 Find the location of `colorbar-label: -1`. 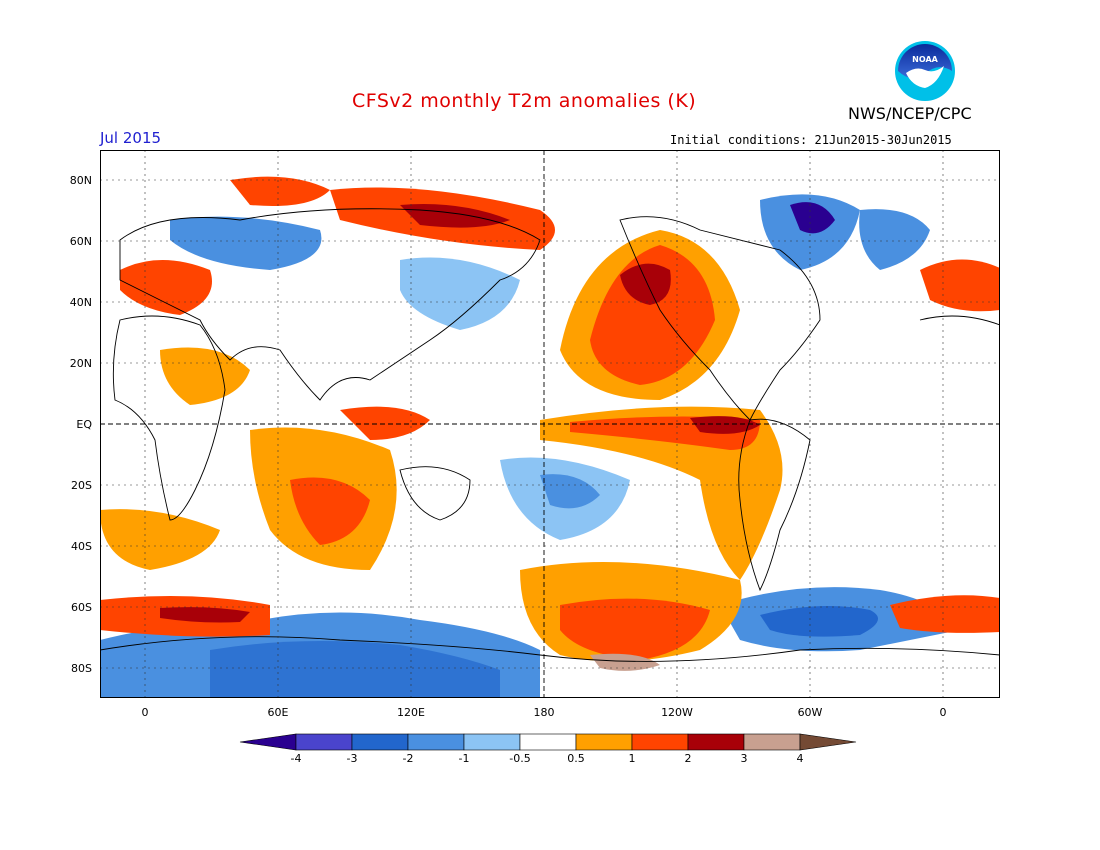

colorbar-label: -1 is located at coordinates (464, 758).